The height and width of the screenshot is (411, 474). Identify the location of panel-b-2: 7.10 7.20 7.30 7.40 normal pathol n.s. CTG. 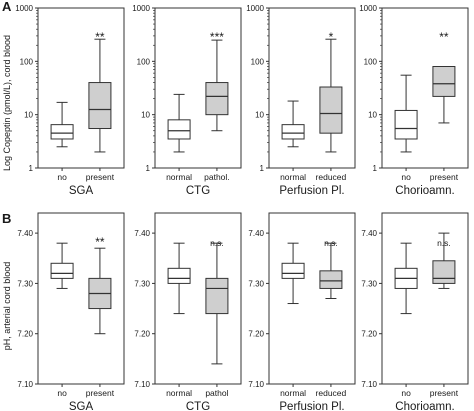
(188, 311).